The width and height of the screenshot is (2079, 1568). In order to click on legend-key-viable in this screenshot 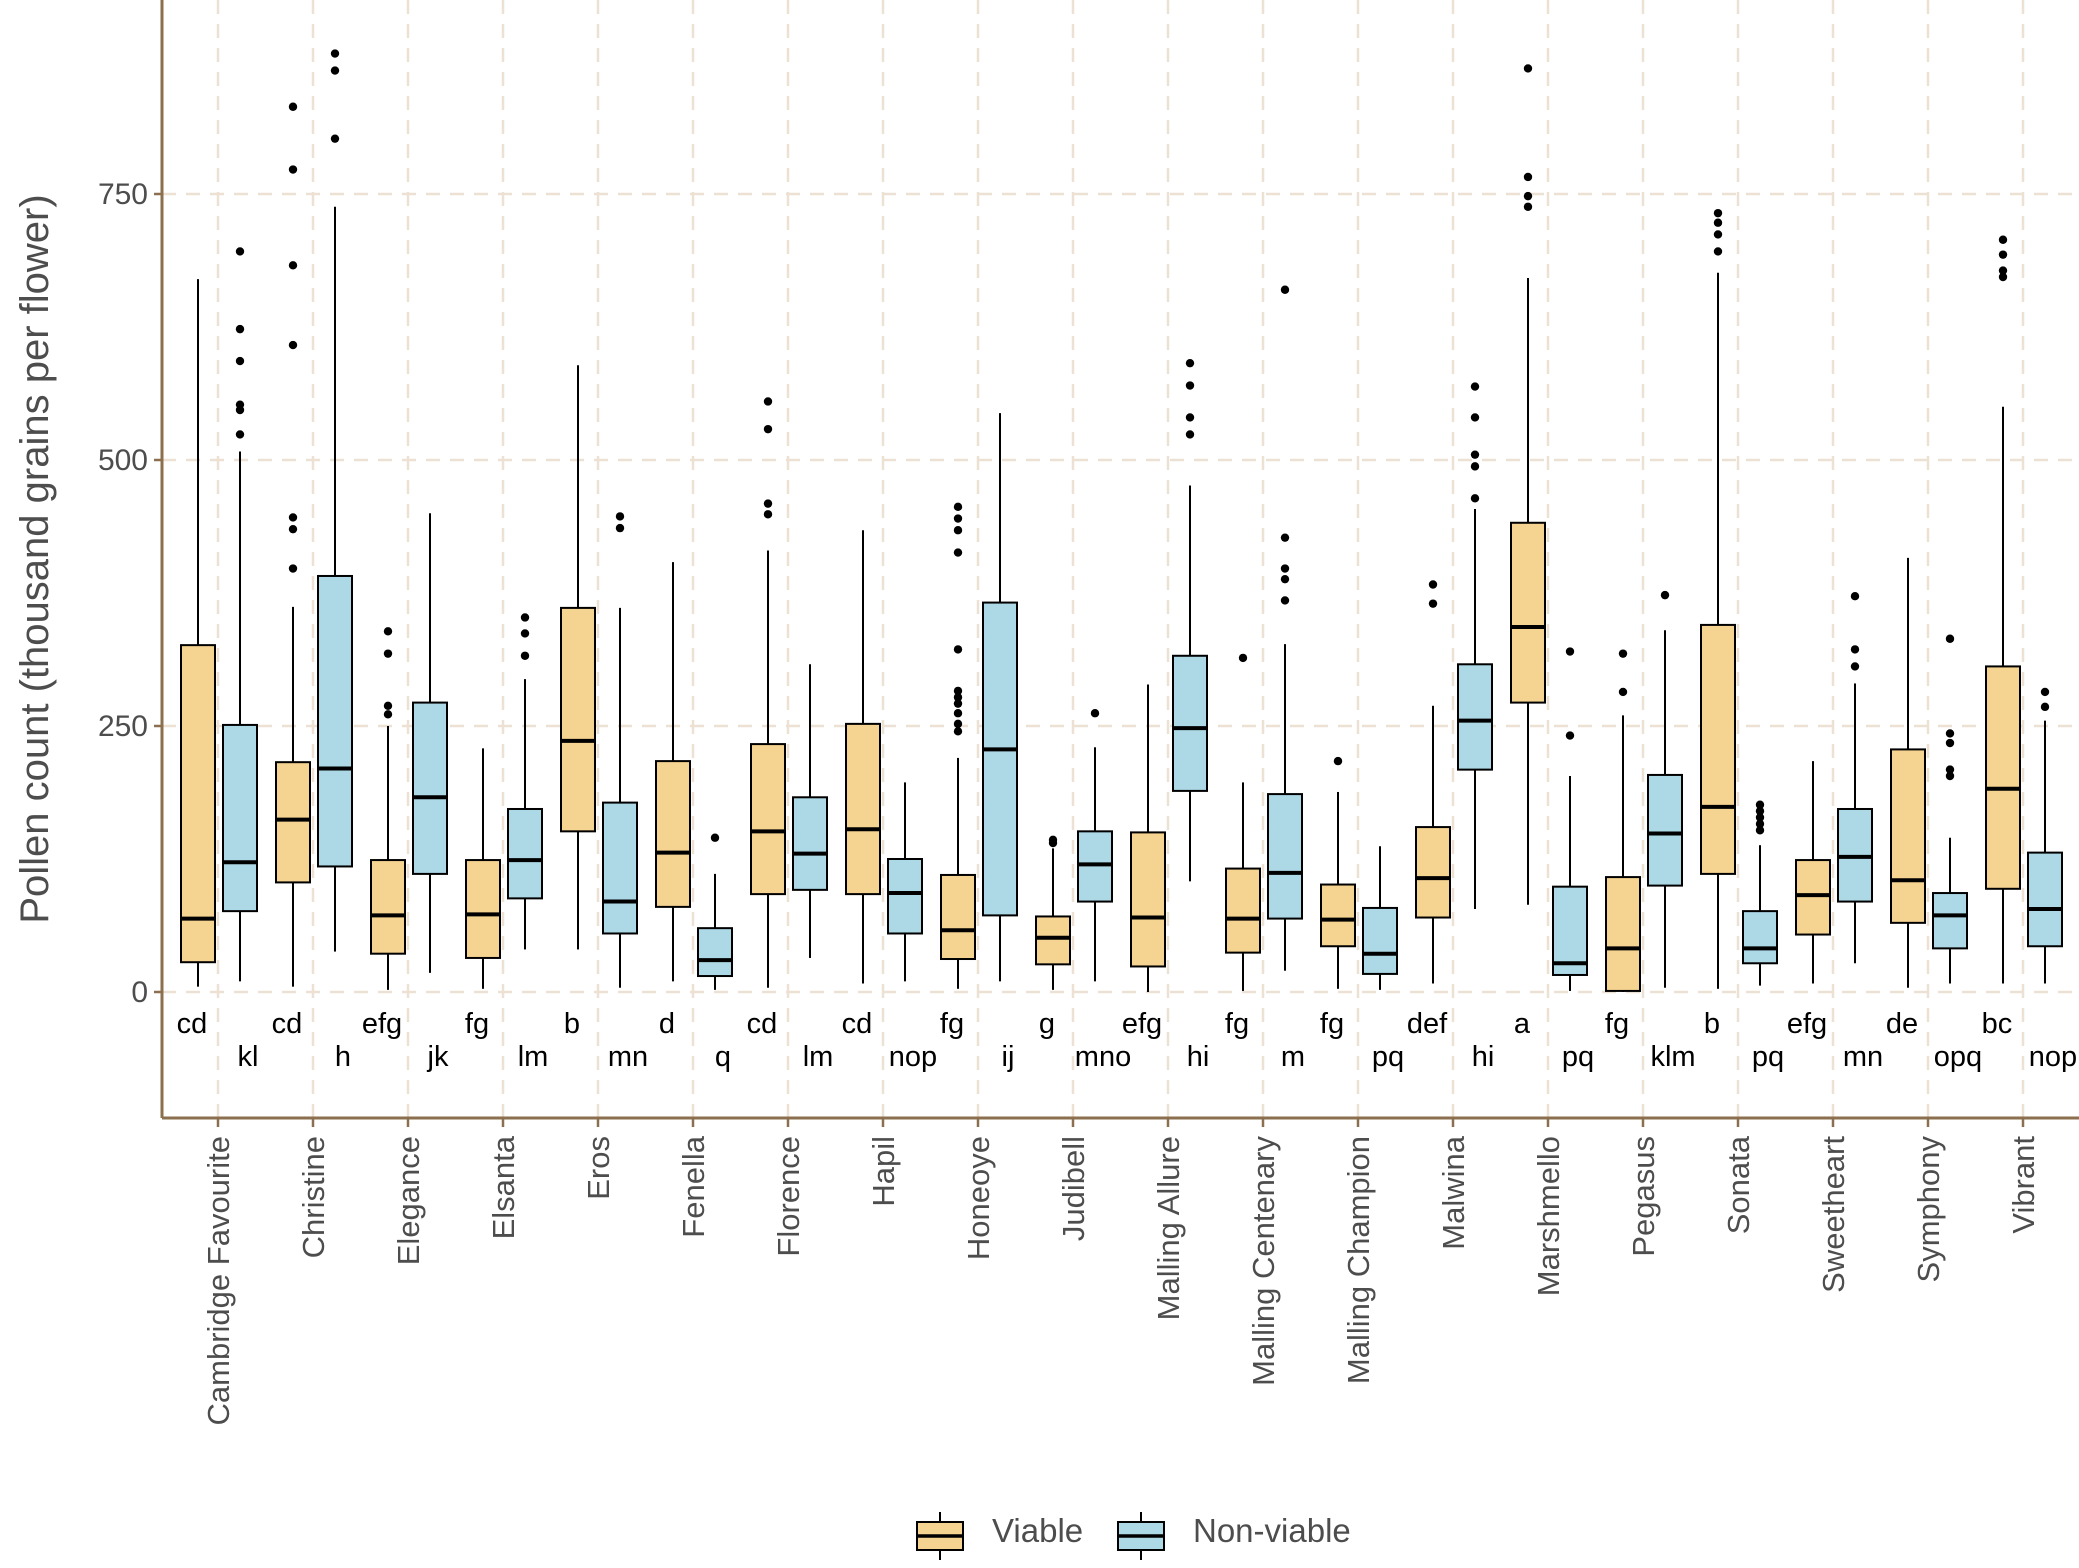, I will do `click(940, 1536)`.